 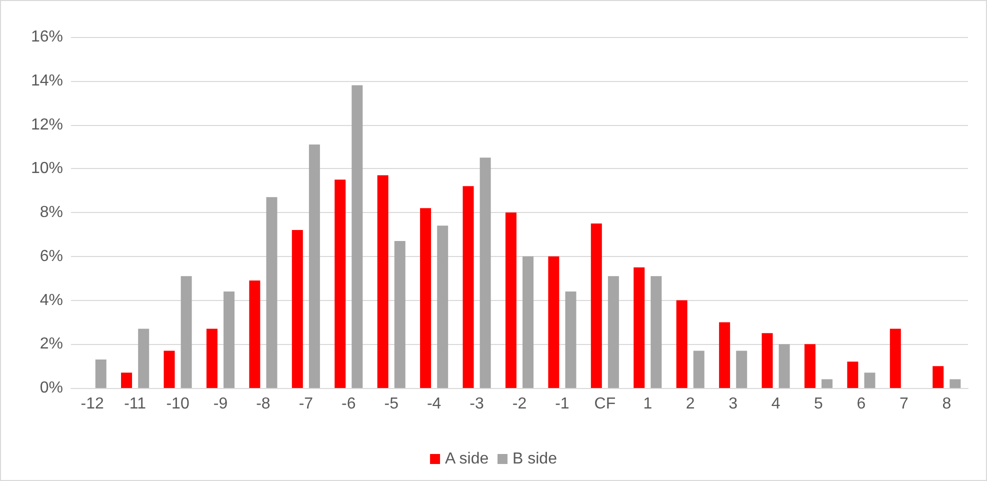 What do you see at coordinates (51, 300) in the screenshot?
I see `y-tick-label: 4%` at bounding box center [51, 300].